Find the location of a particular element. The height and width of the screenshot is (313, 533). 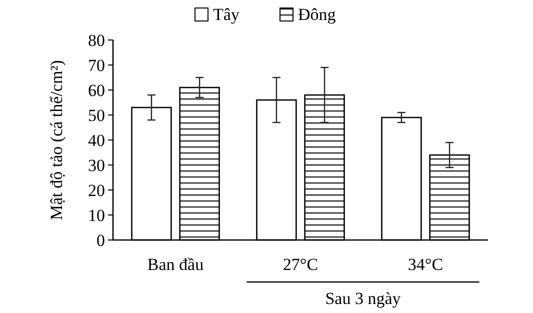

y-axis-title: Mật độ tảo (cá thể/cm²) is located at coordinates (56, 140).